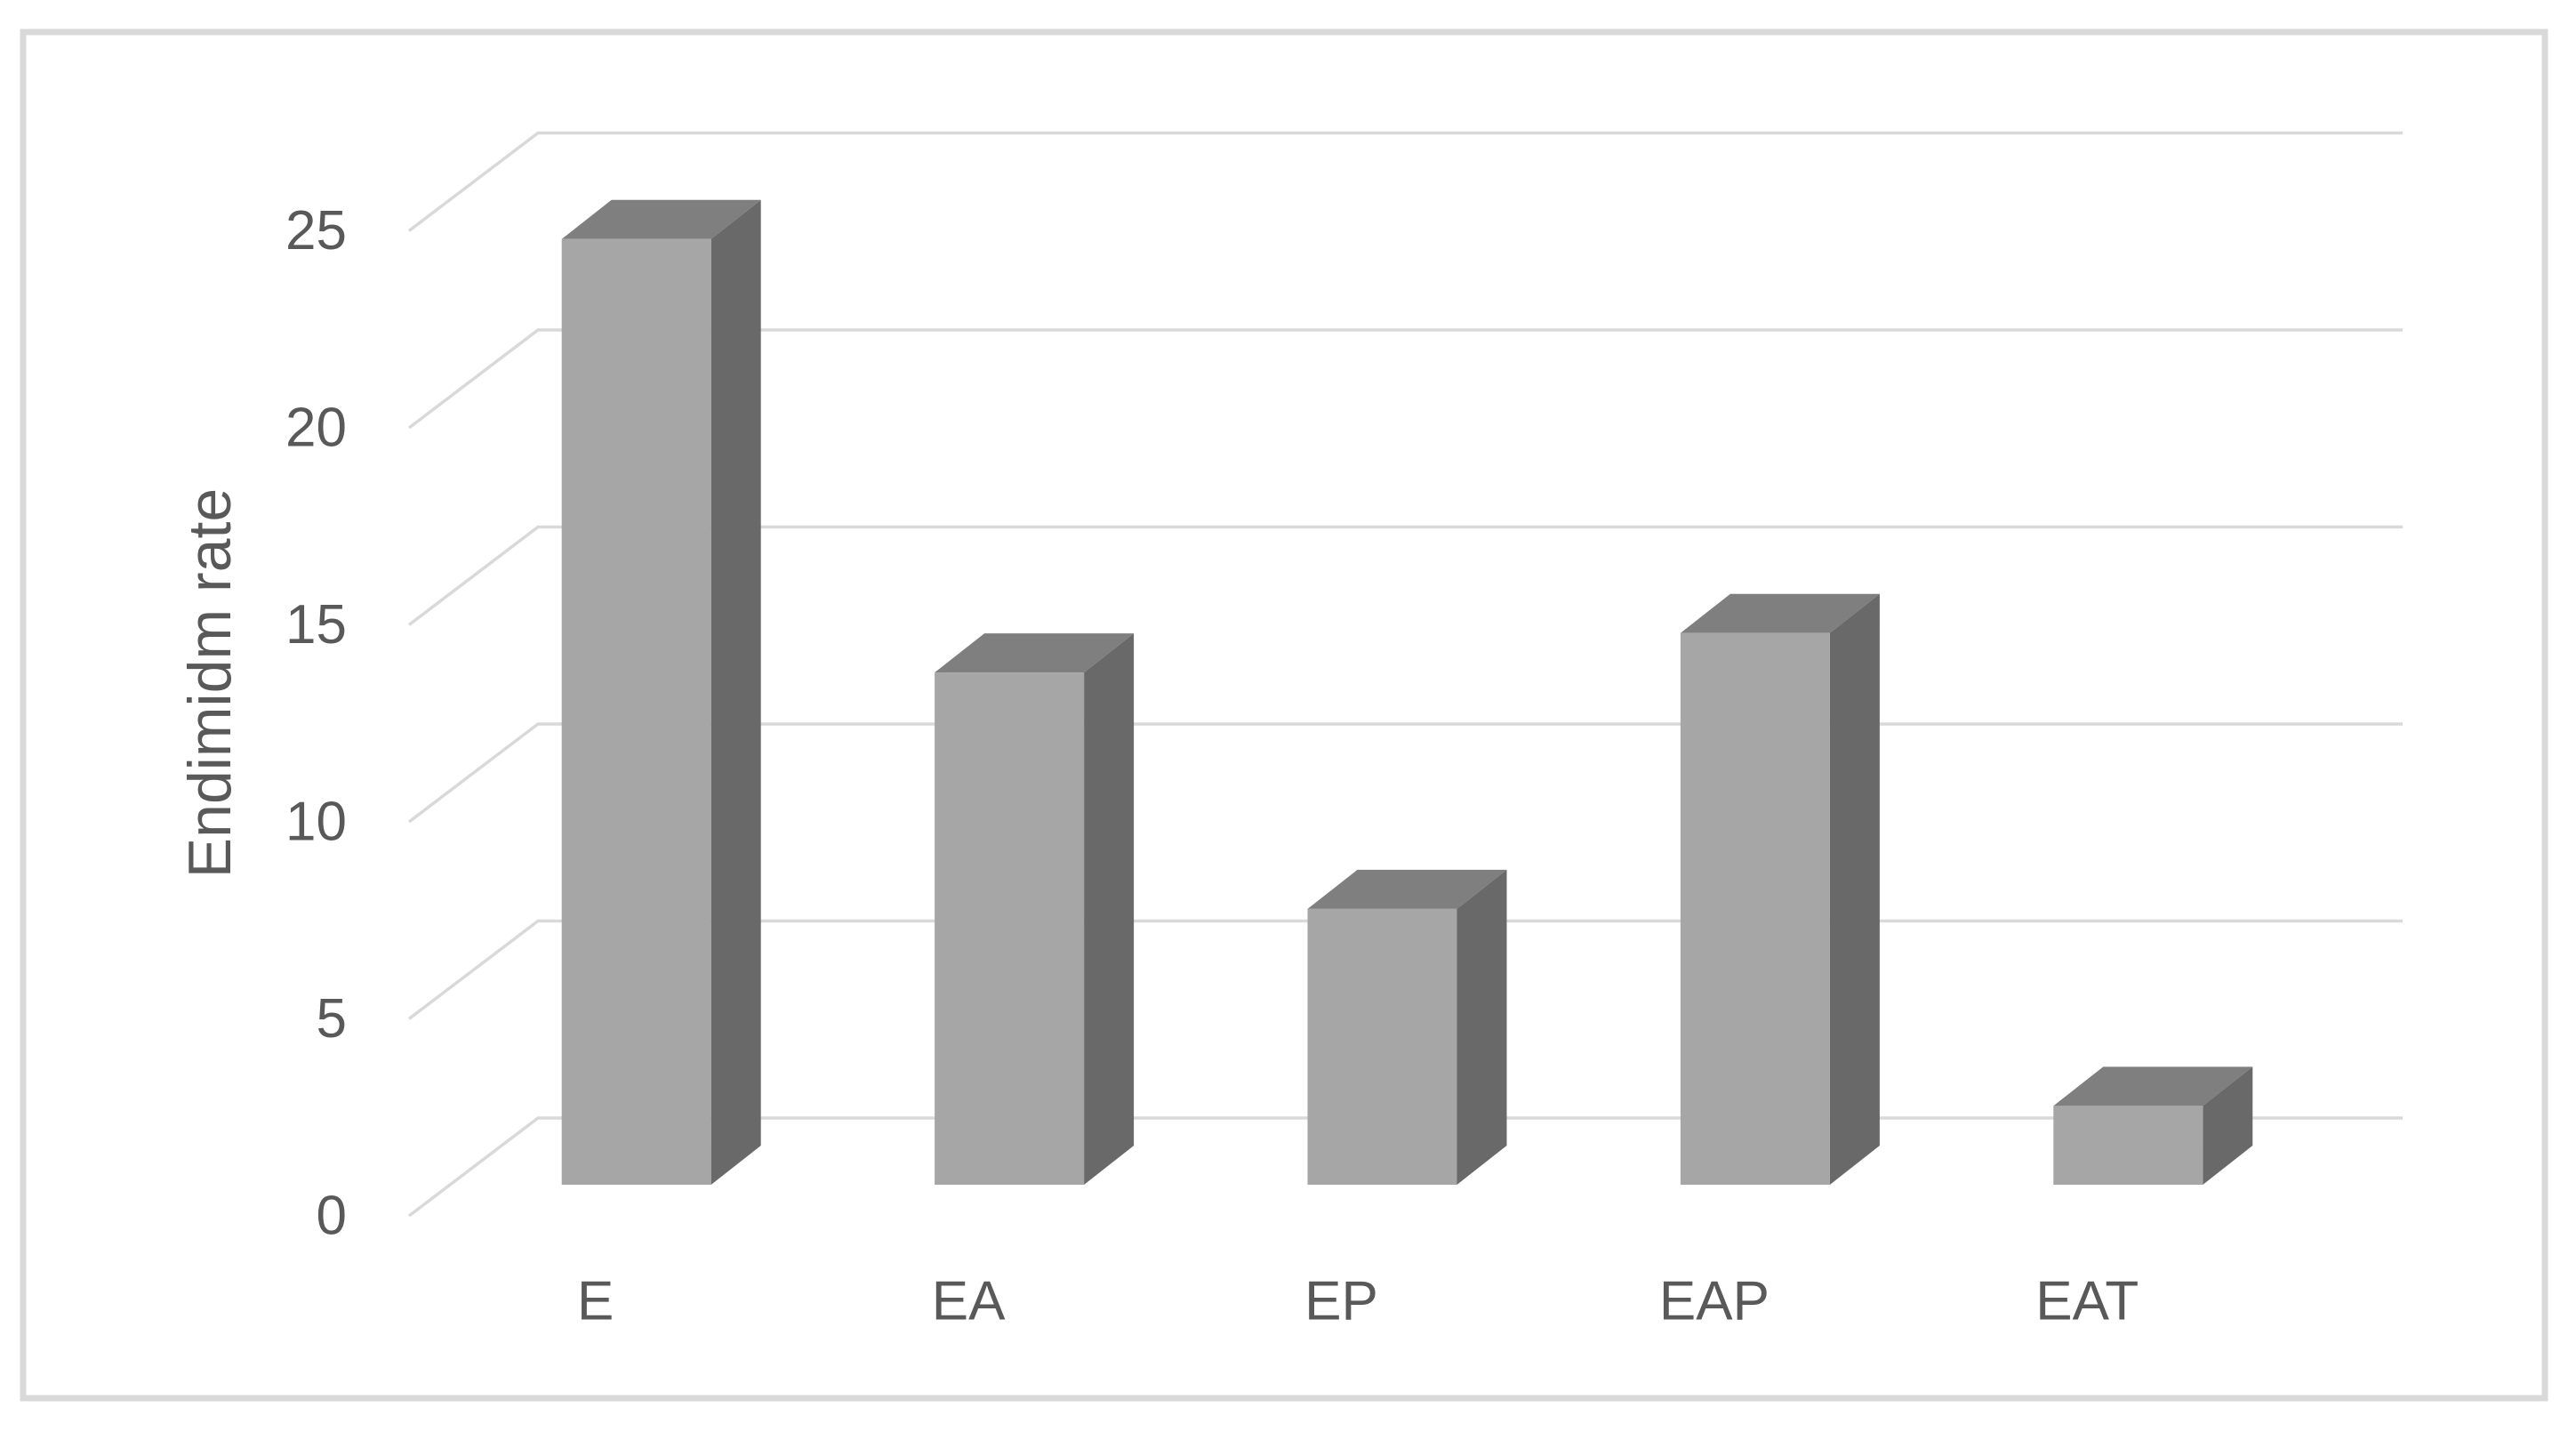 The width and height of the screenshot is (2576, 1432). What do you see at coordinates (210, 683) in the screenshot?
I see `y-axis-title: Endimidm rate` at bounding box center [210, 683].